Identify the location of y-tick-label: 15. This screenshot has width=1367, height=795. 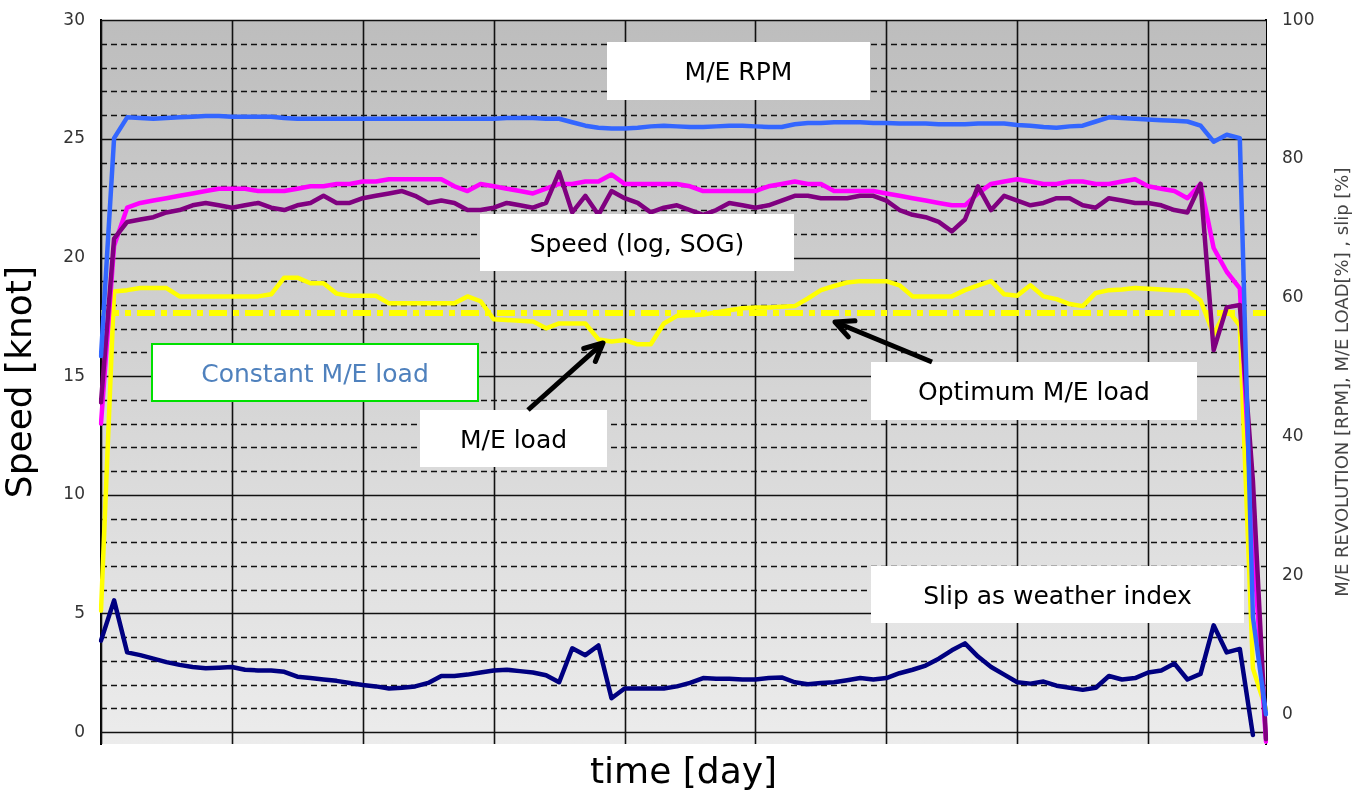
(74, 374).